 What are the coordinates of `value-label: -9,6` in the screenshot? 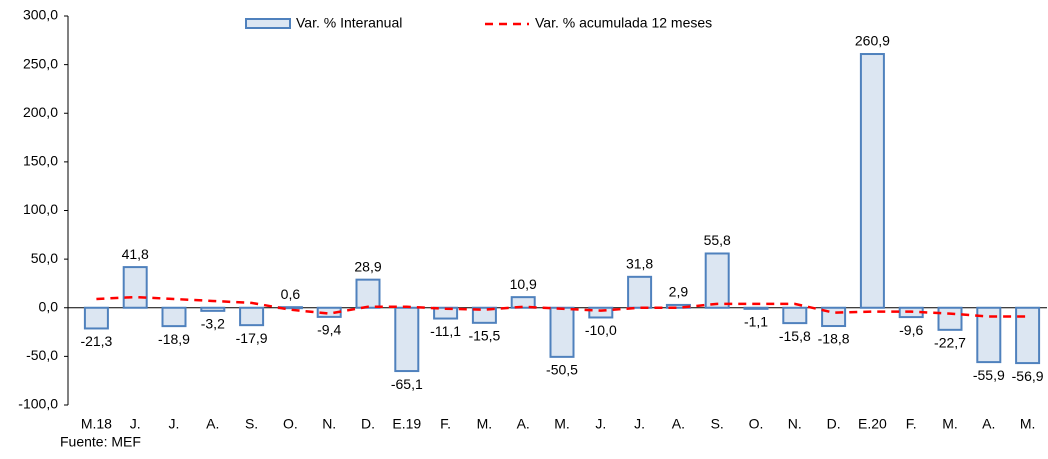 It's located at (911, 330).